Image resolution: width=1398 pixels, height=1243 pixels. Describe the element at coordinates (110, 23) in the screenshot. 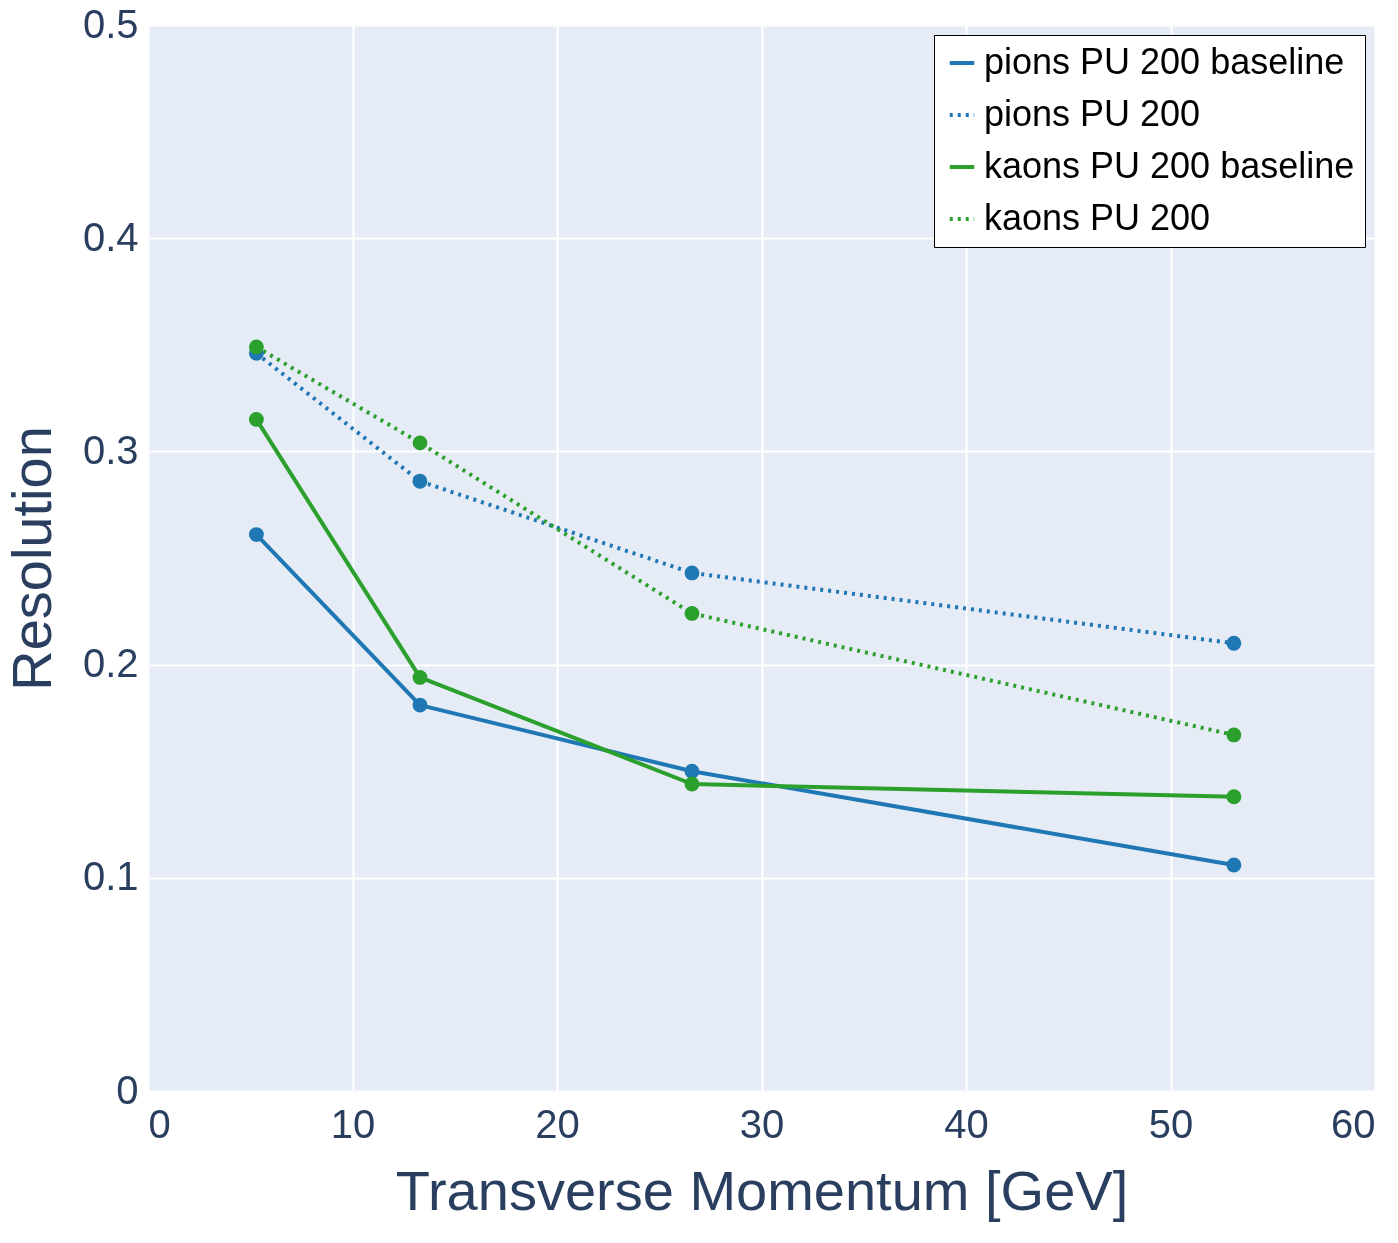

I see `y-tick-label: 0.5` at that location.